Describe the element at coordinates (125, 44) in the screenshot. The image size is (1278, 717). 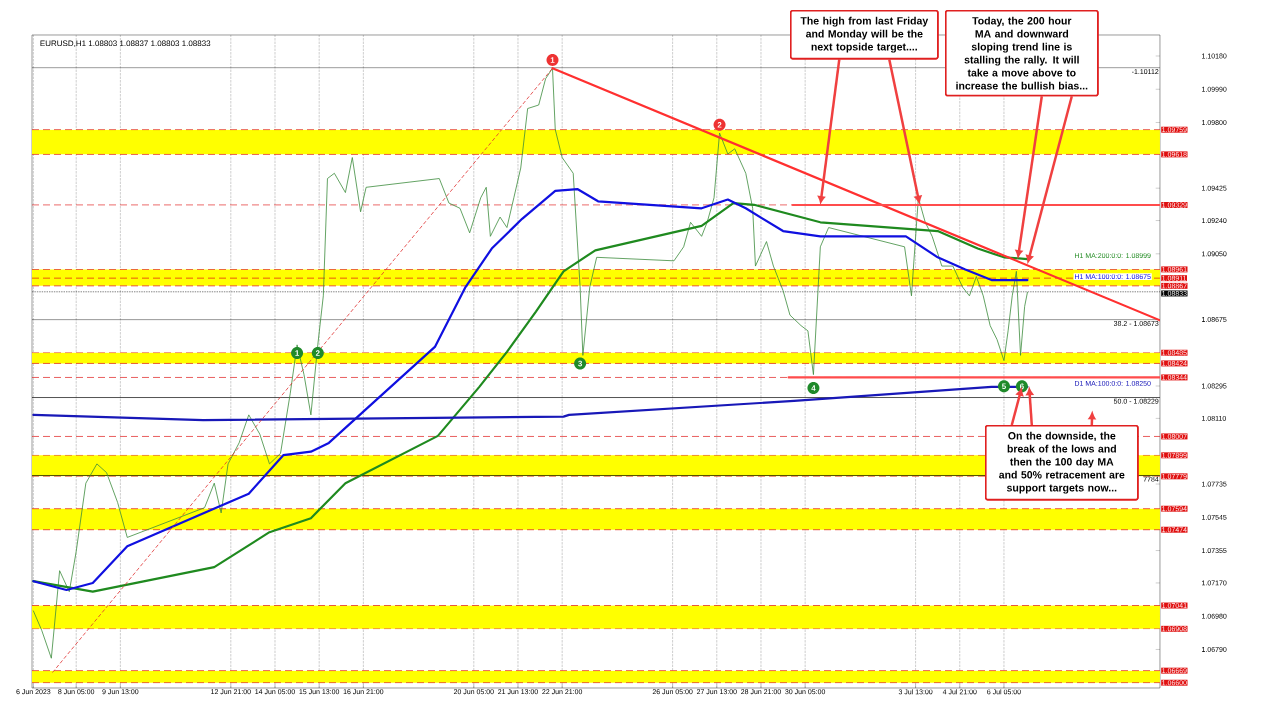
I see `text: EURUSD,H1 1.08803 1.08837 1.08803 1.08833` at that location.